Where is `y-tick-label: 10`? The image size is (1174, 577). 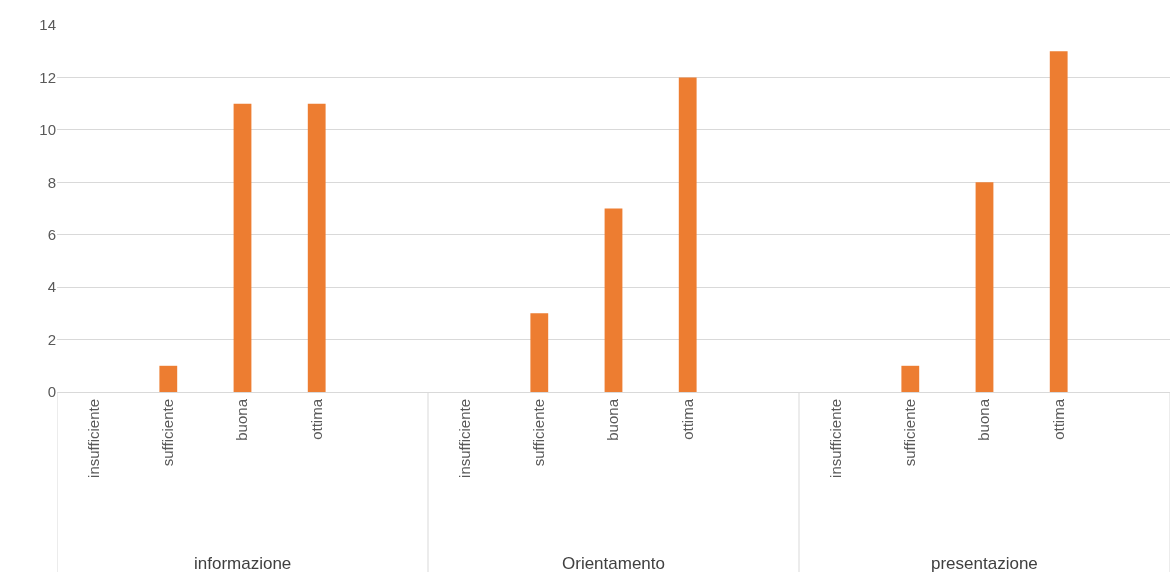
y-tick-label: 10 is located at coordinates (47, 130).